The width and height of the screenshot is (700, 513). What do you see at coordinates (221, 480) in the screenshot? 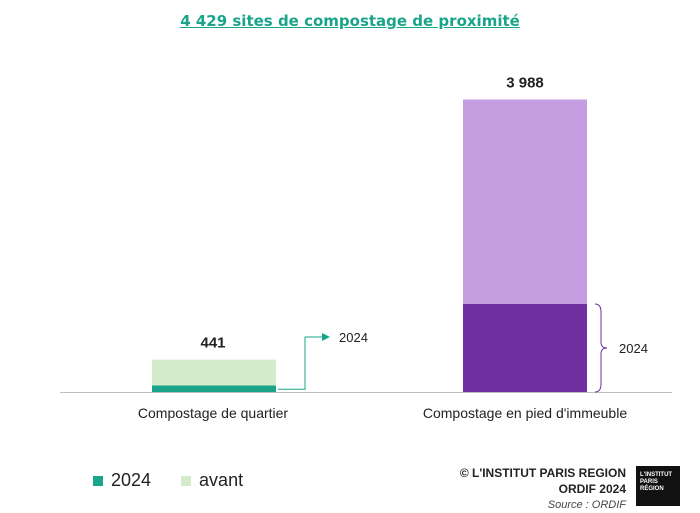
I see `legend-label-avant: avant` at bounding box center [221, 480].